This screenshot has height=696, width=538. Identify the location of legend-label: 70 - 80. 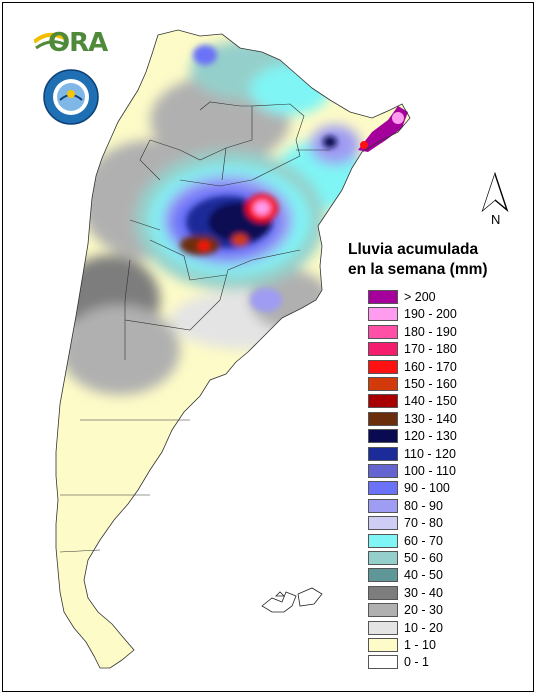
(423, 523).